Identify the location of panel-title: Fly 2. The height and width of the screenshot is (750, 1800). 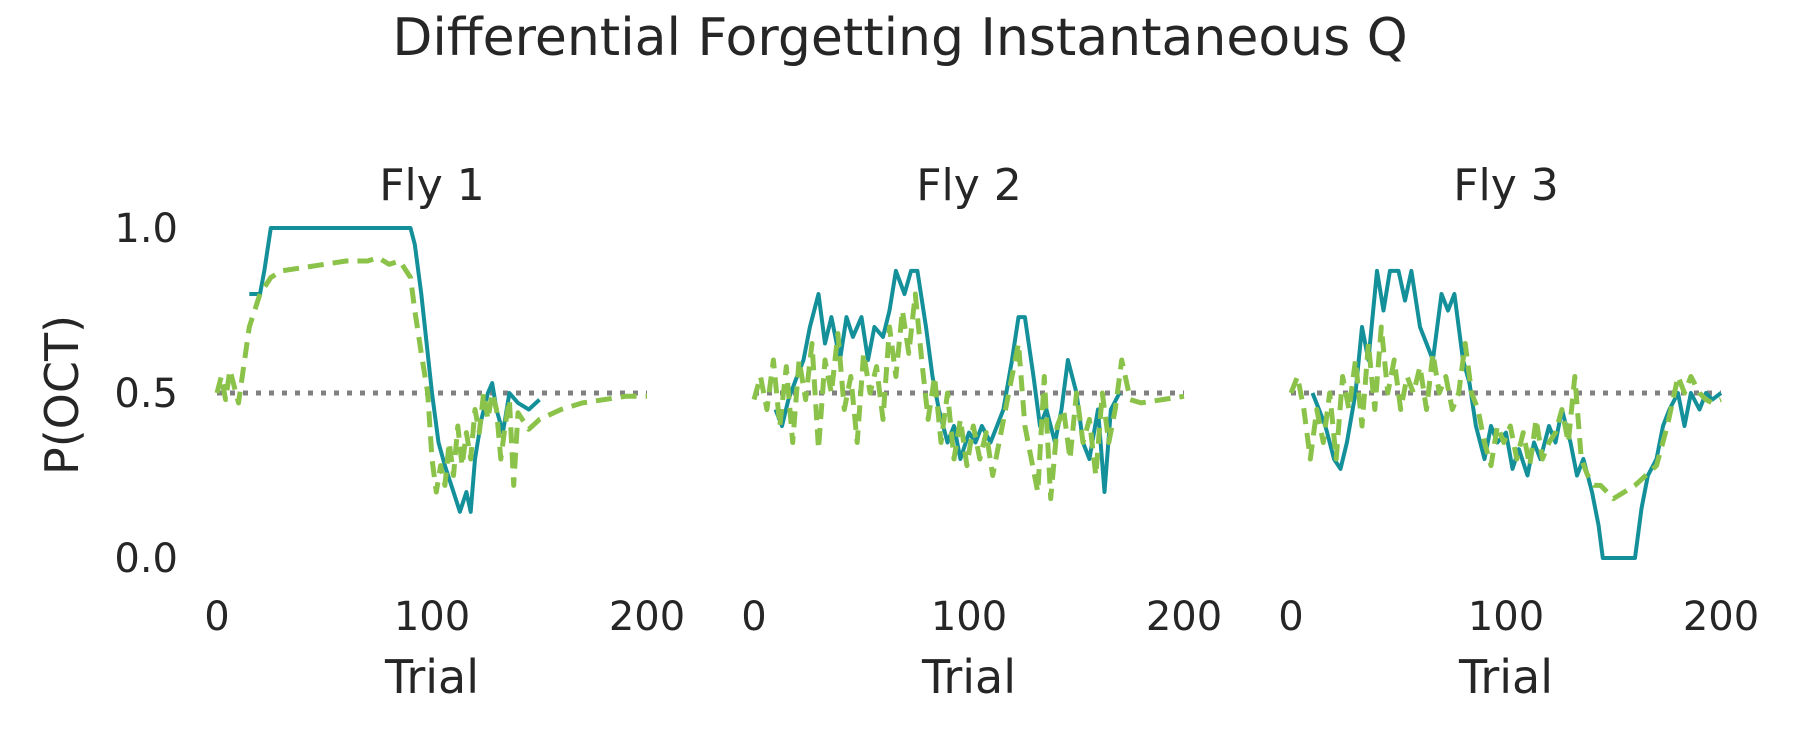
(969, 185).